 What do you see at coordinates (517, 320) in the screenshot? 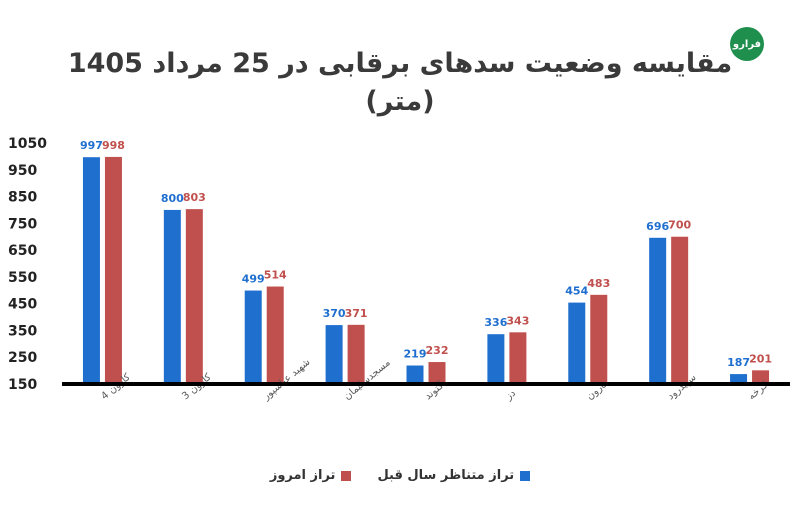
I see `data-label: 343` at bounding box center [517, 320].